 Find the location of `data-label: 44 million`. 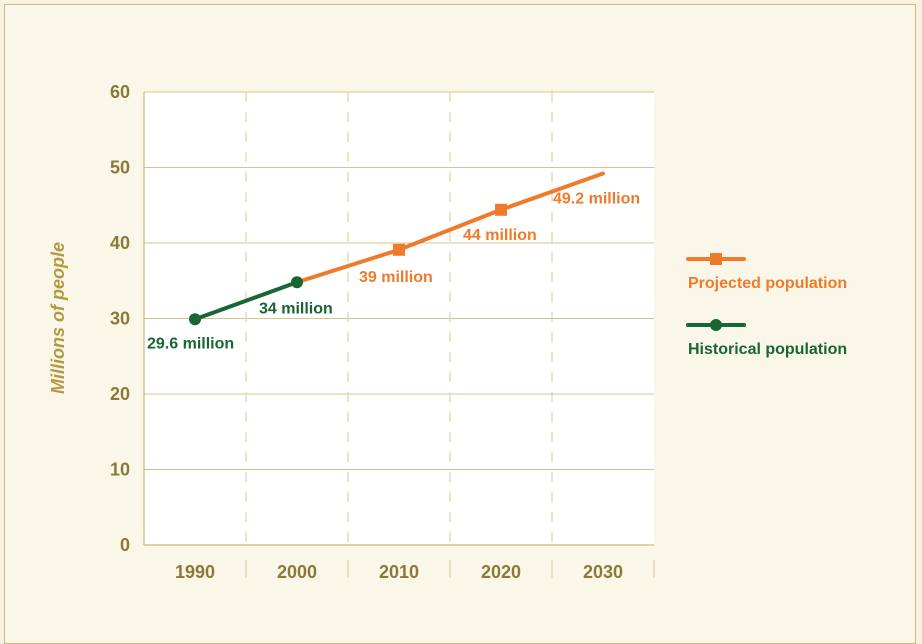

data-label: 44 million is located at coordinates (500, 235).